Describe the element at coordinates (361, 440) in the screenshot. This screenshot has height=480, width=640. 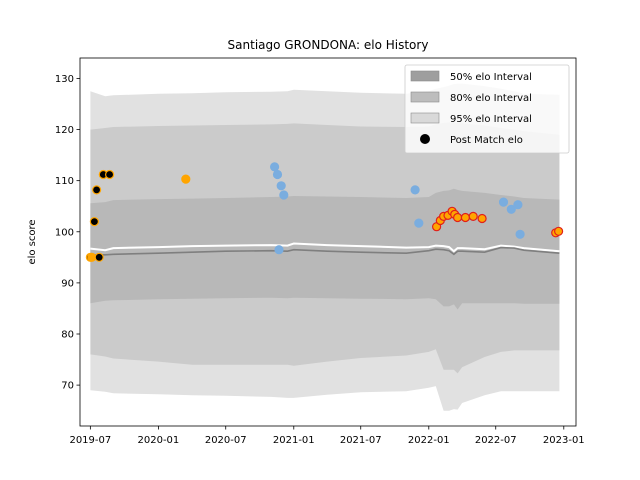
I see `x-tick-label: 2021-07` at that location.